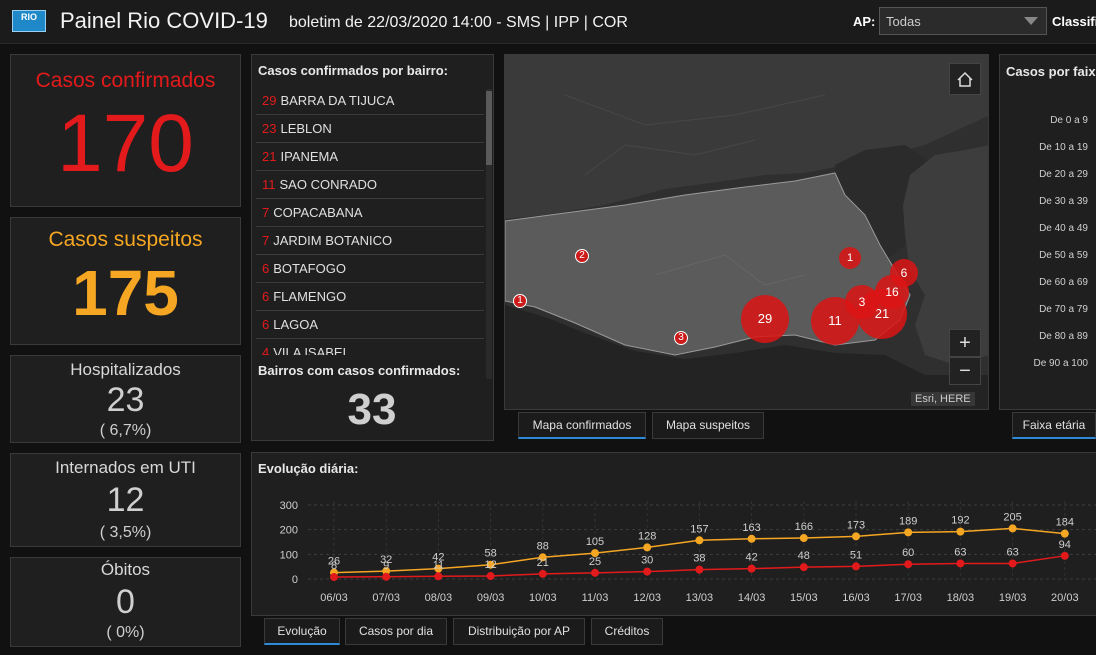  I want to click on tab-mapa-confirmados: Mapa confirmados, so click(582, 425).